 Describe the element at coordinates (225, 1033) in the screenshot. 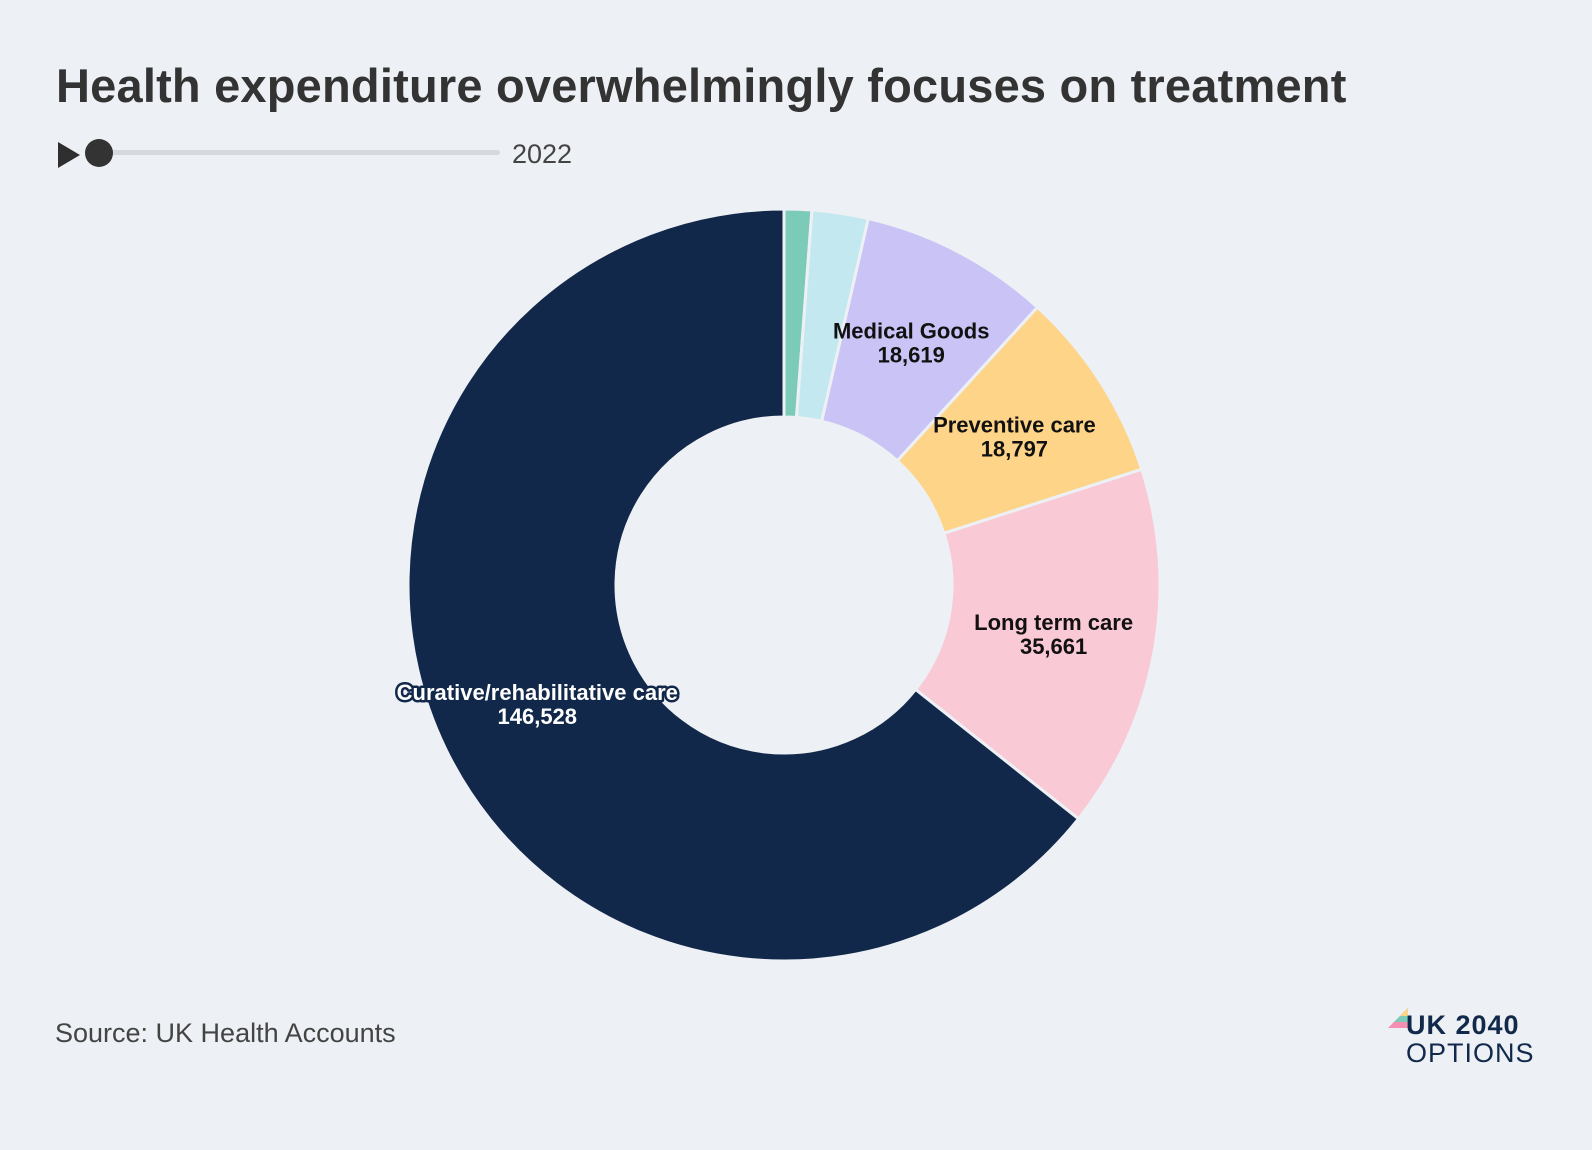

I see `source-note: Source: UK Health Accounts` at that location.